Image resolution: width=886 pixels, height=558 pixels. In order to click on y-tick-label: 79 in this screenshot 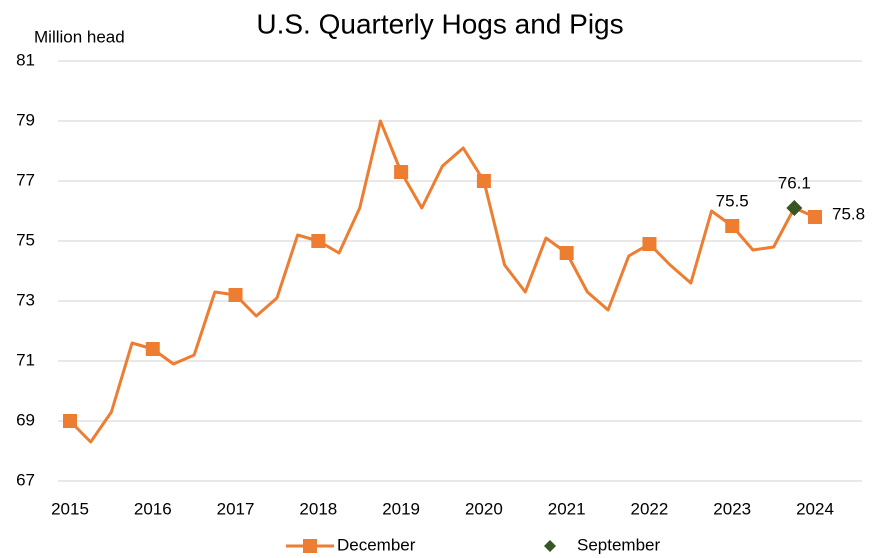, I will do `click(25, 119)`.